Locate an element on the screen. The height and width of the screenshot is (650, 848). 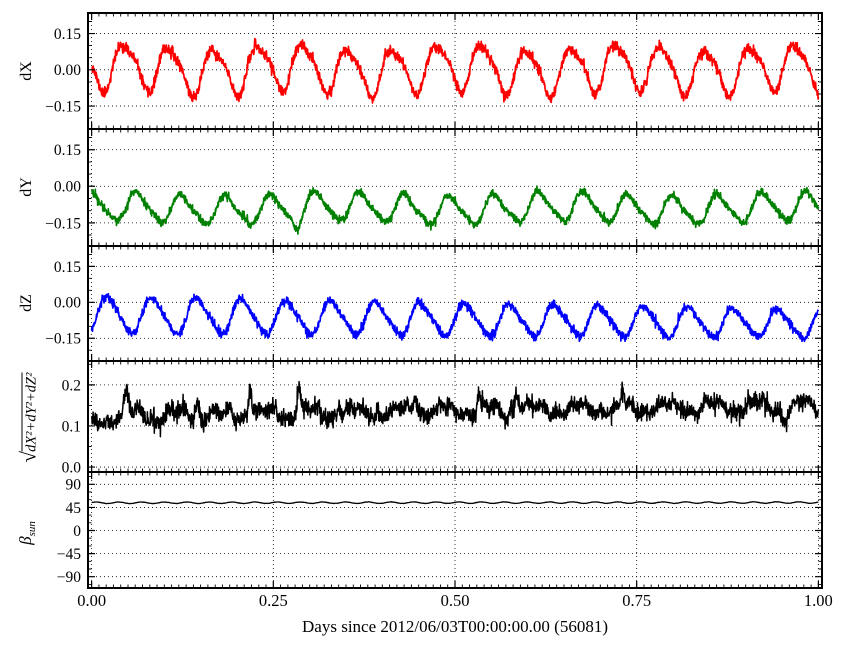
x-tick-label: 0.50 is located at coordinates (455, 600).